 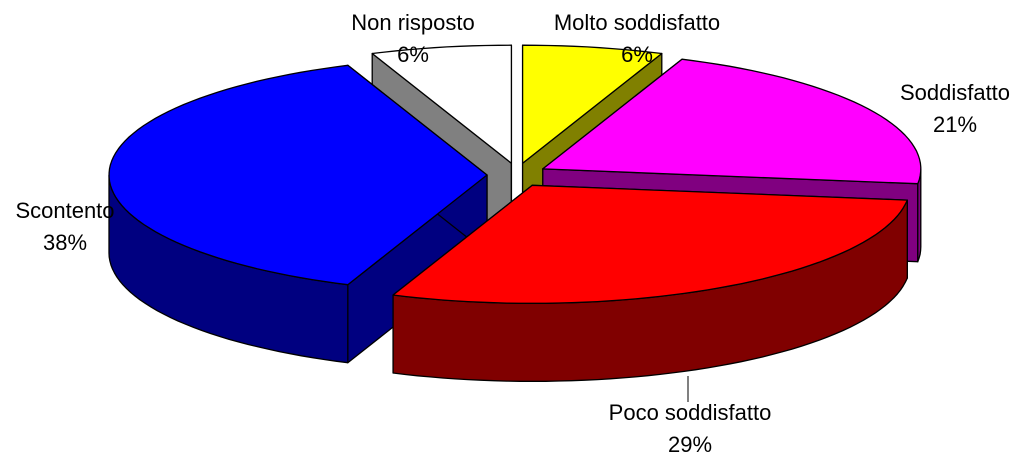 What do you see at coordinates (64, 210) in the screenshot?
I see `slice-label: Scontento` at bounding box center [64, 210].